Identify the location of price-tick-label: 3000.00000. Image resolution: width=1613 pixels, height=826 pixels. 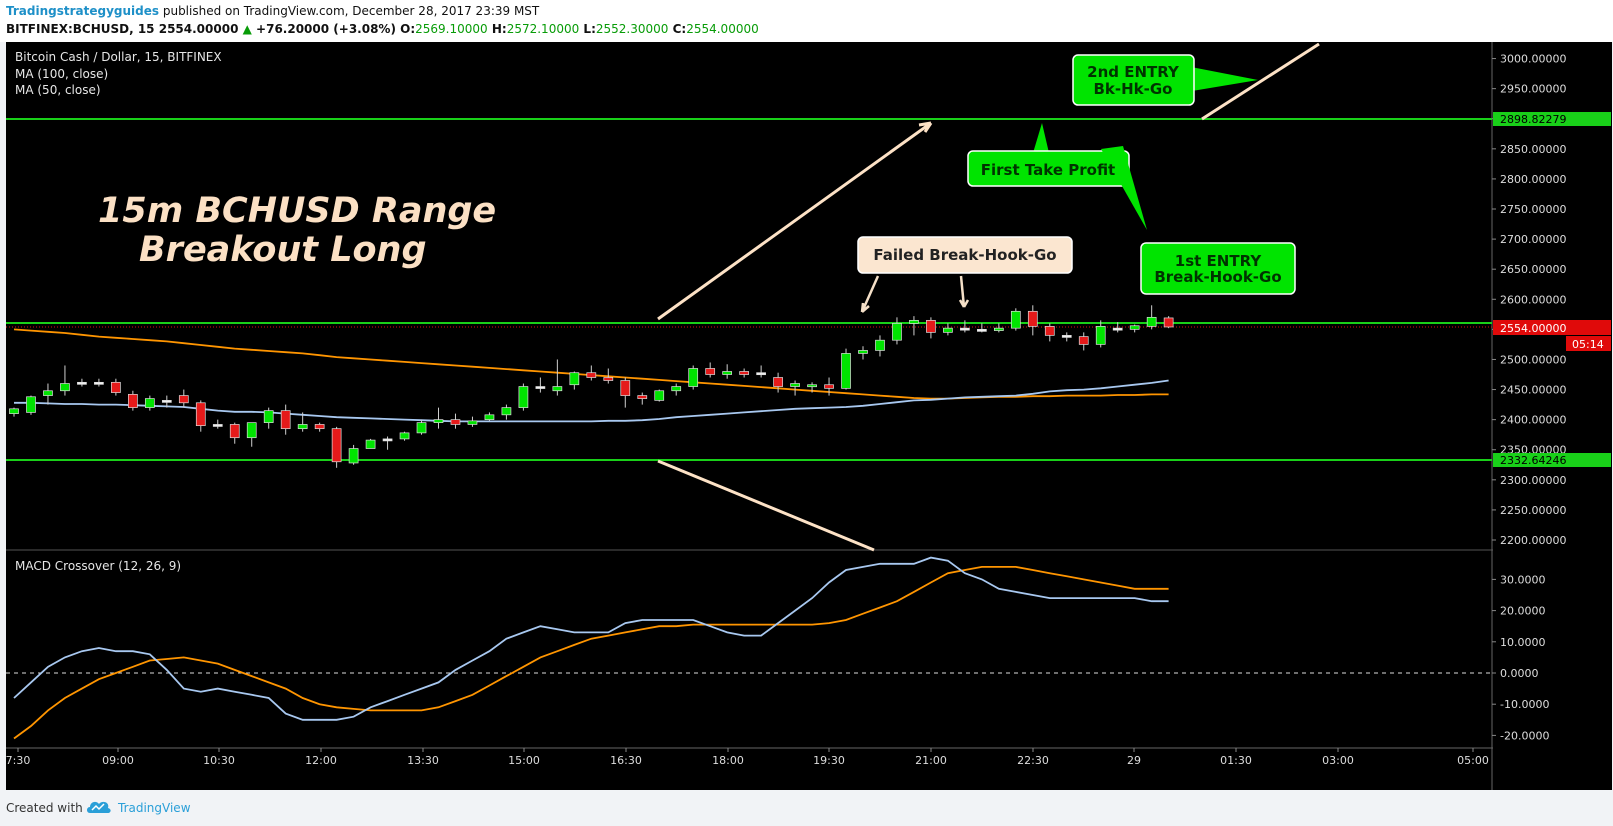
(1533, 59).